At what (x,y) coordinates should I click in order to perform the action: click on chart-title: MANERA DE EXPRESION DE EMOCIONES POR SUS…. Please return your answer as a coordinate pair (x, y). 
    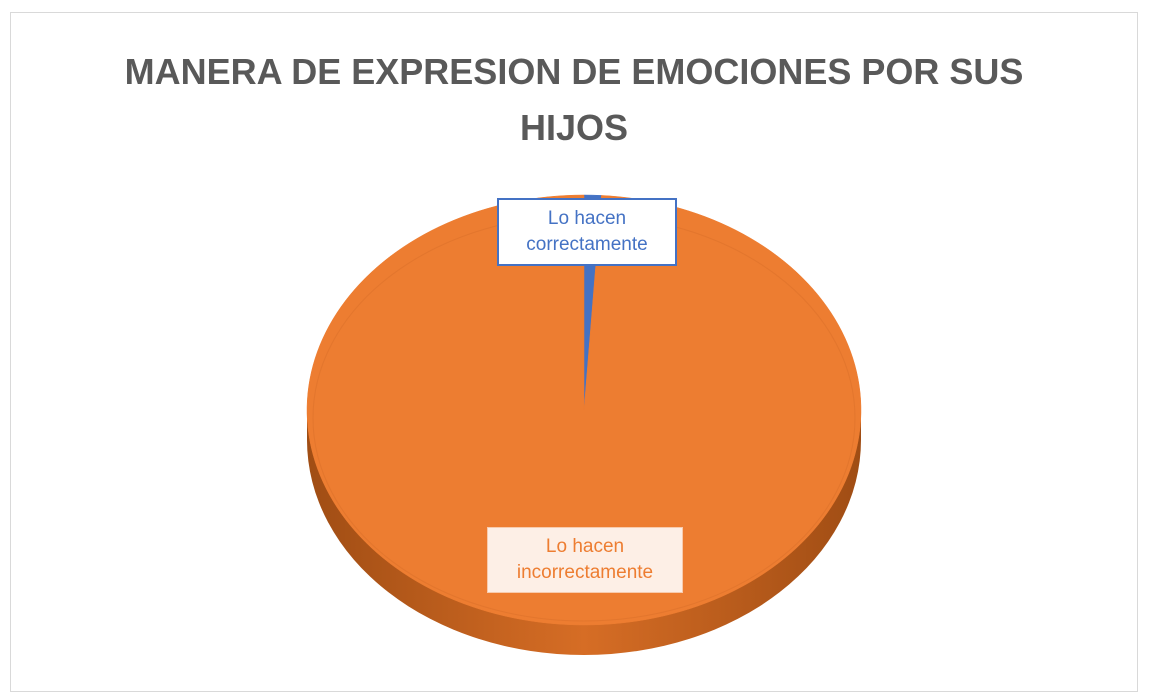
    Looking at the image, I should click on (574, 99).